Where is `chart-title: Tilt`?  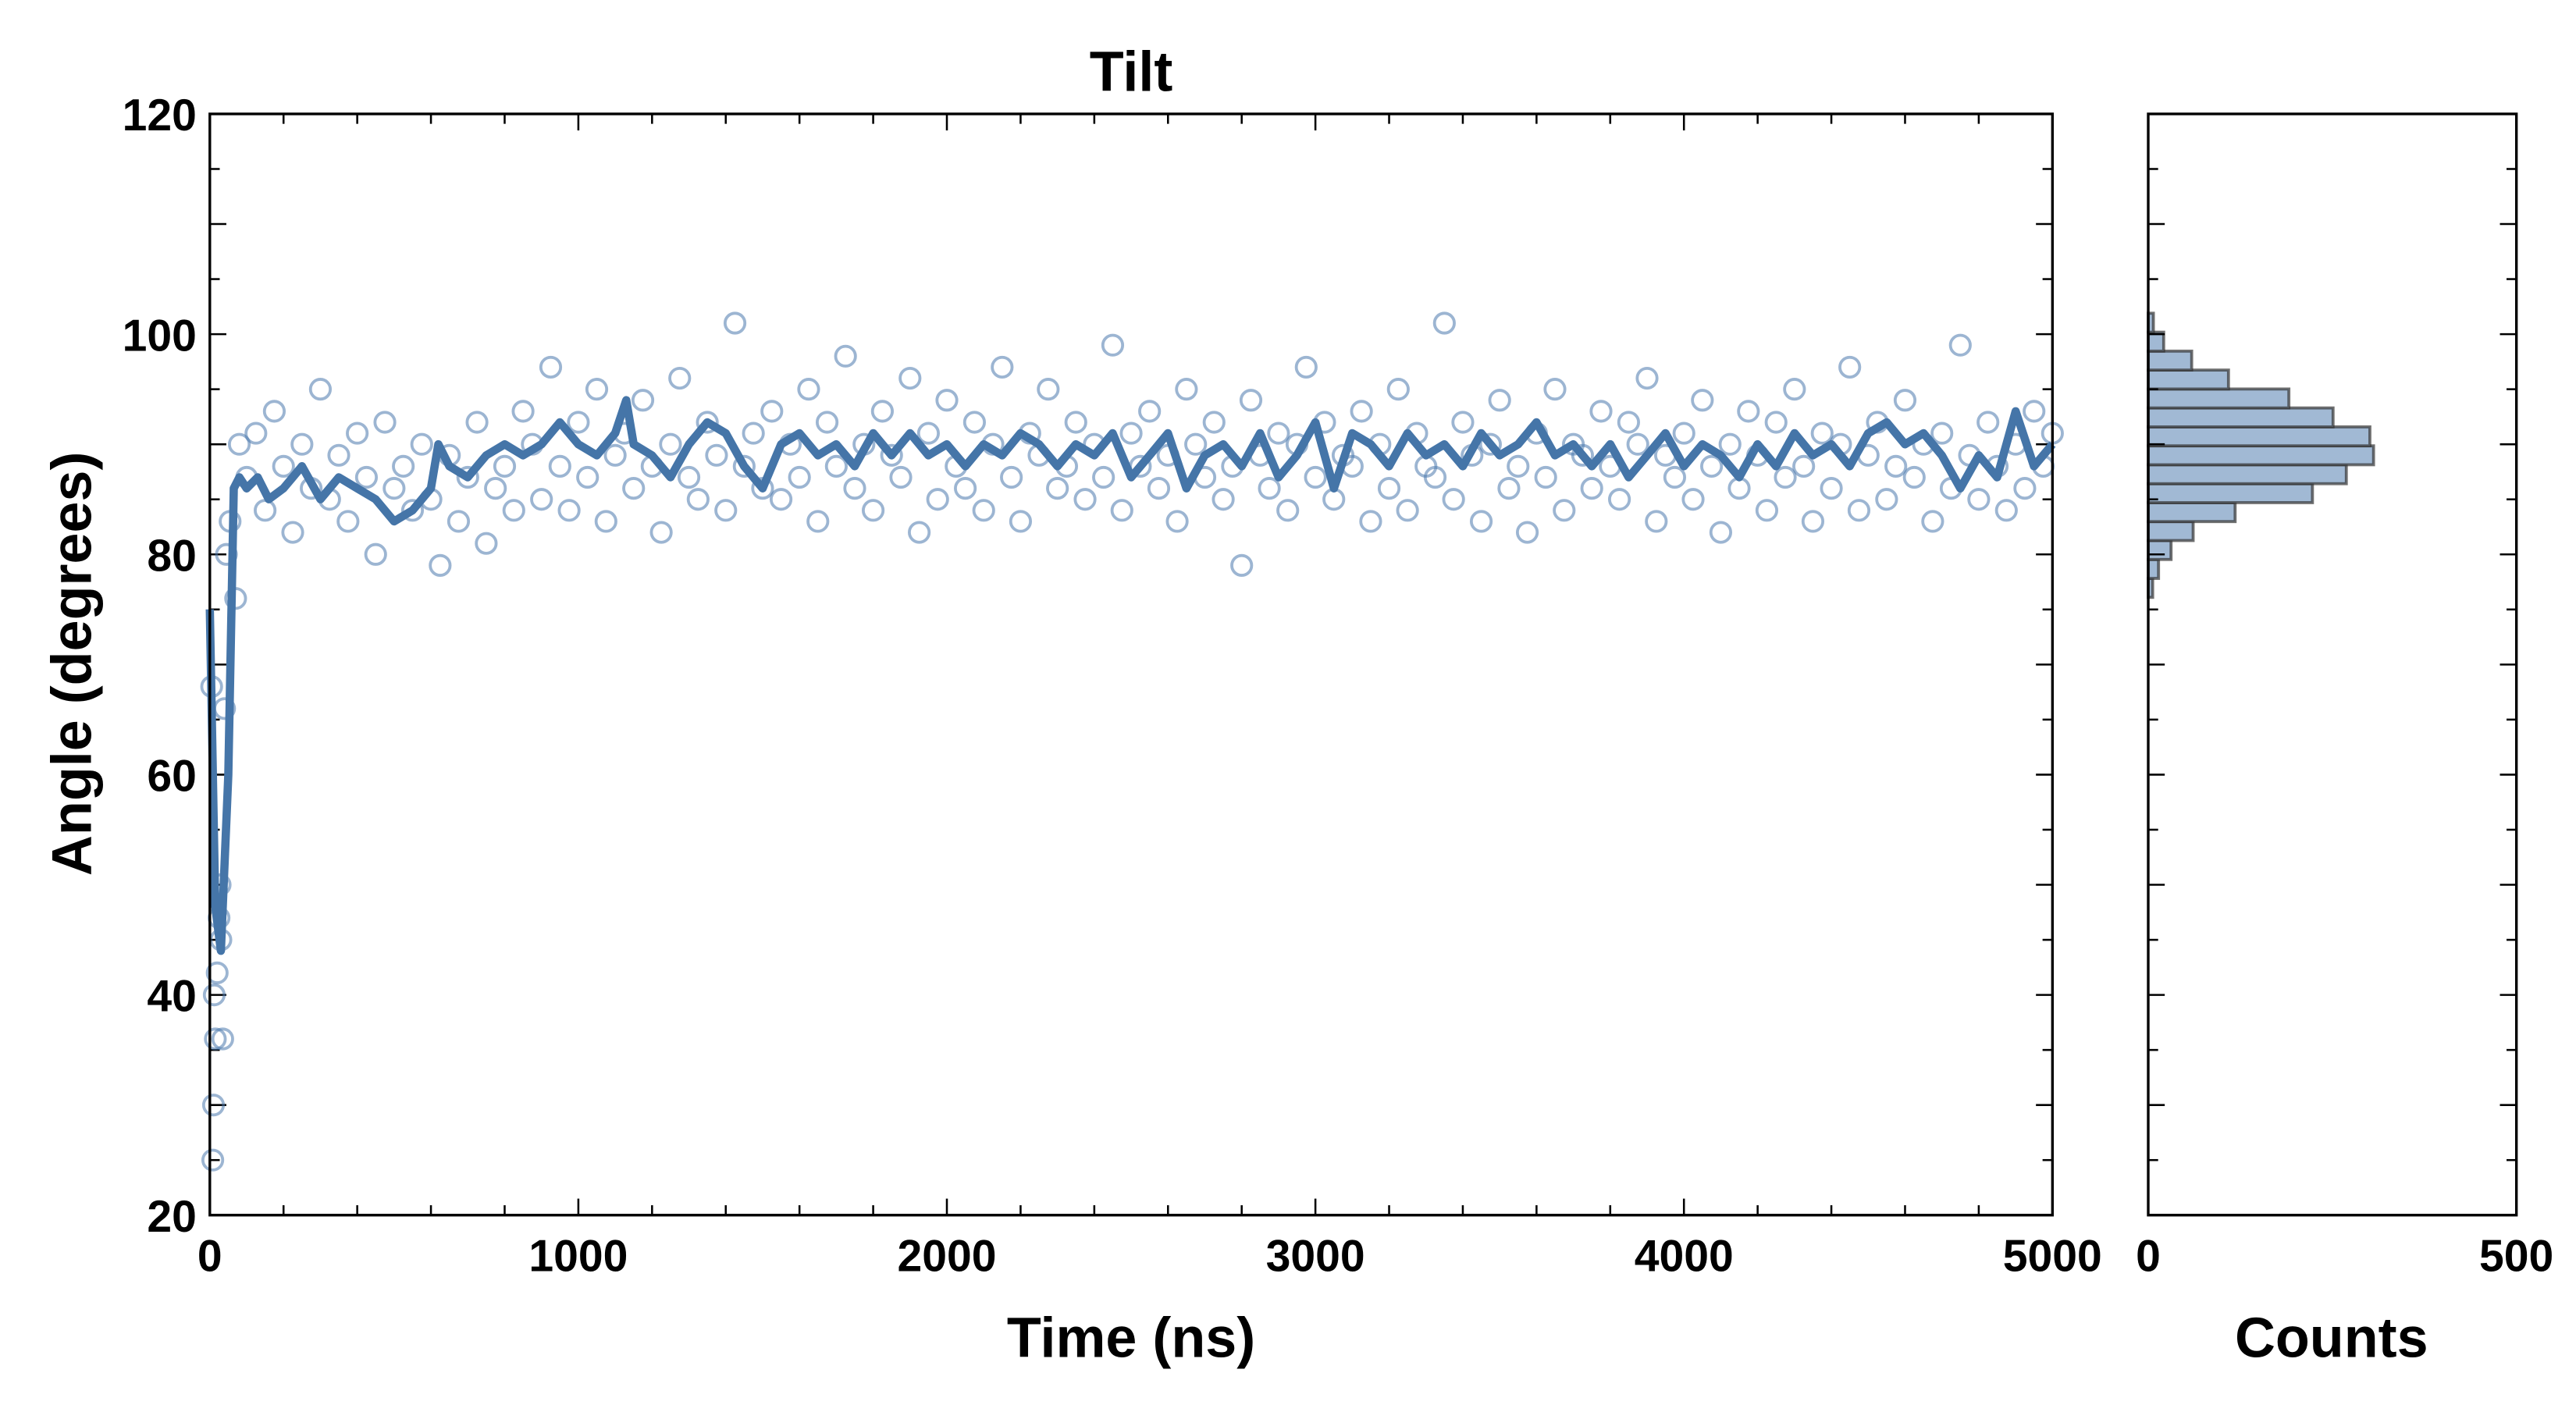
chart-title: Tilt is located at coordinates (1131, 72).